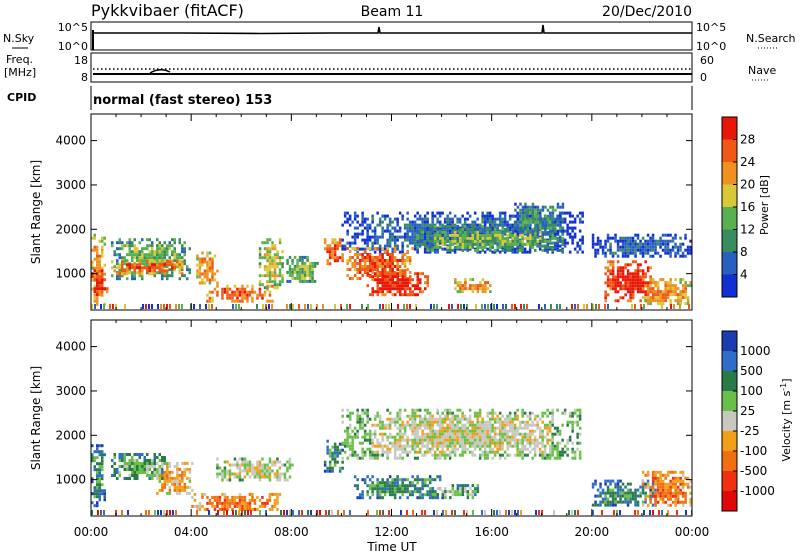  Describe the element at coordinates (711, 46) in the screenshot. I see `noise-right-tick-bottom: 10^0` at that location.